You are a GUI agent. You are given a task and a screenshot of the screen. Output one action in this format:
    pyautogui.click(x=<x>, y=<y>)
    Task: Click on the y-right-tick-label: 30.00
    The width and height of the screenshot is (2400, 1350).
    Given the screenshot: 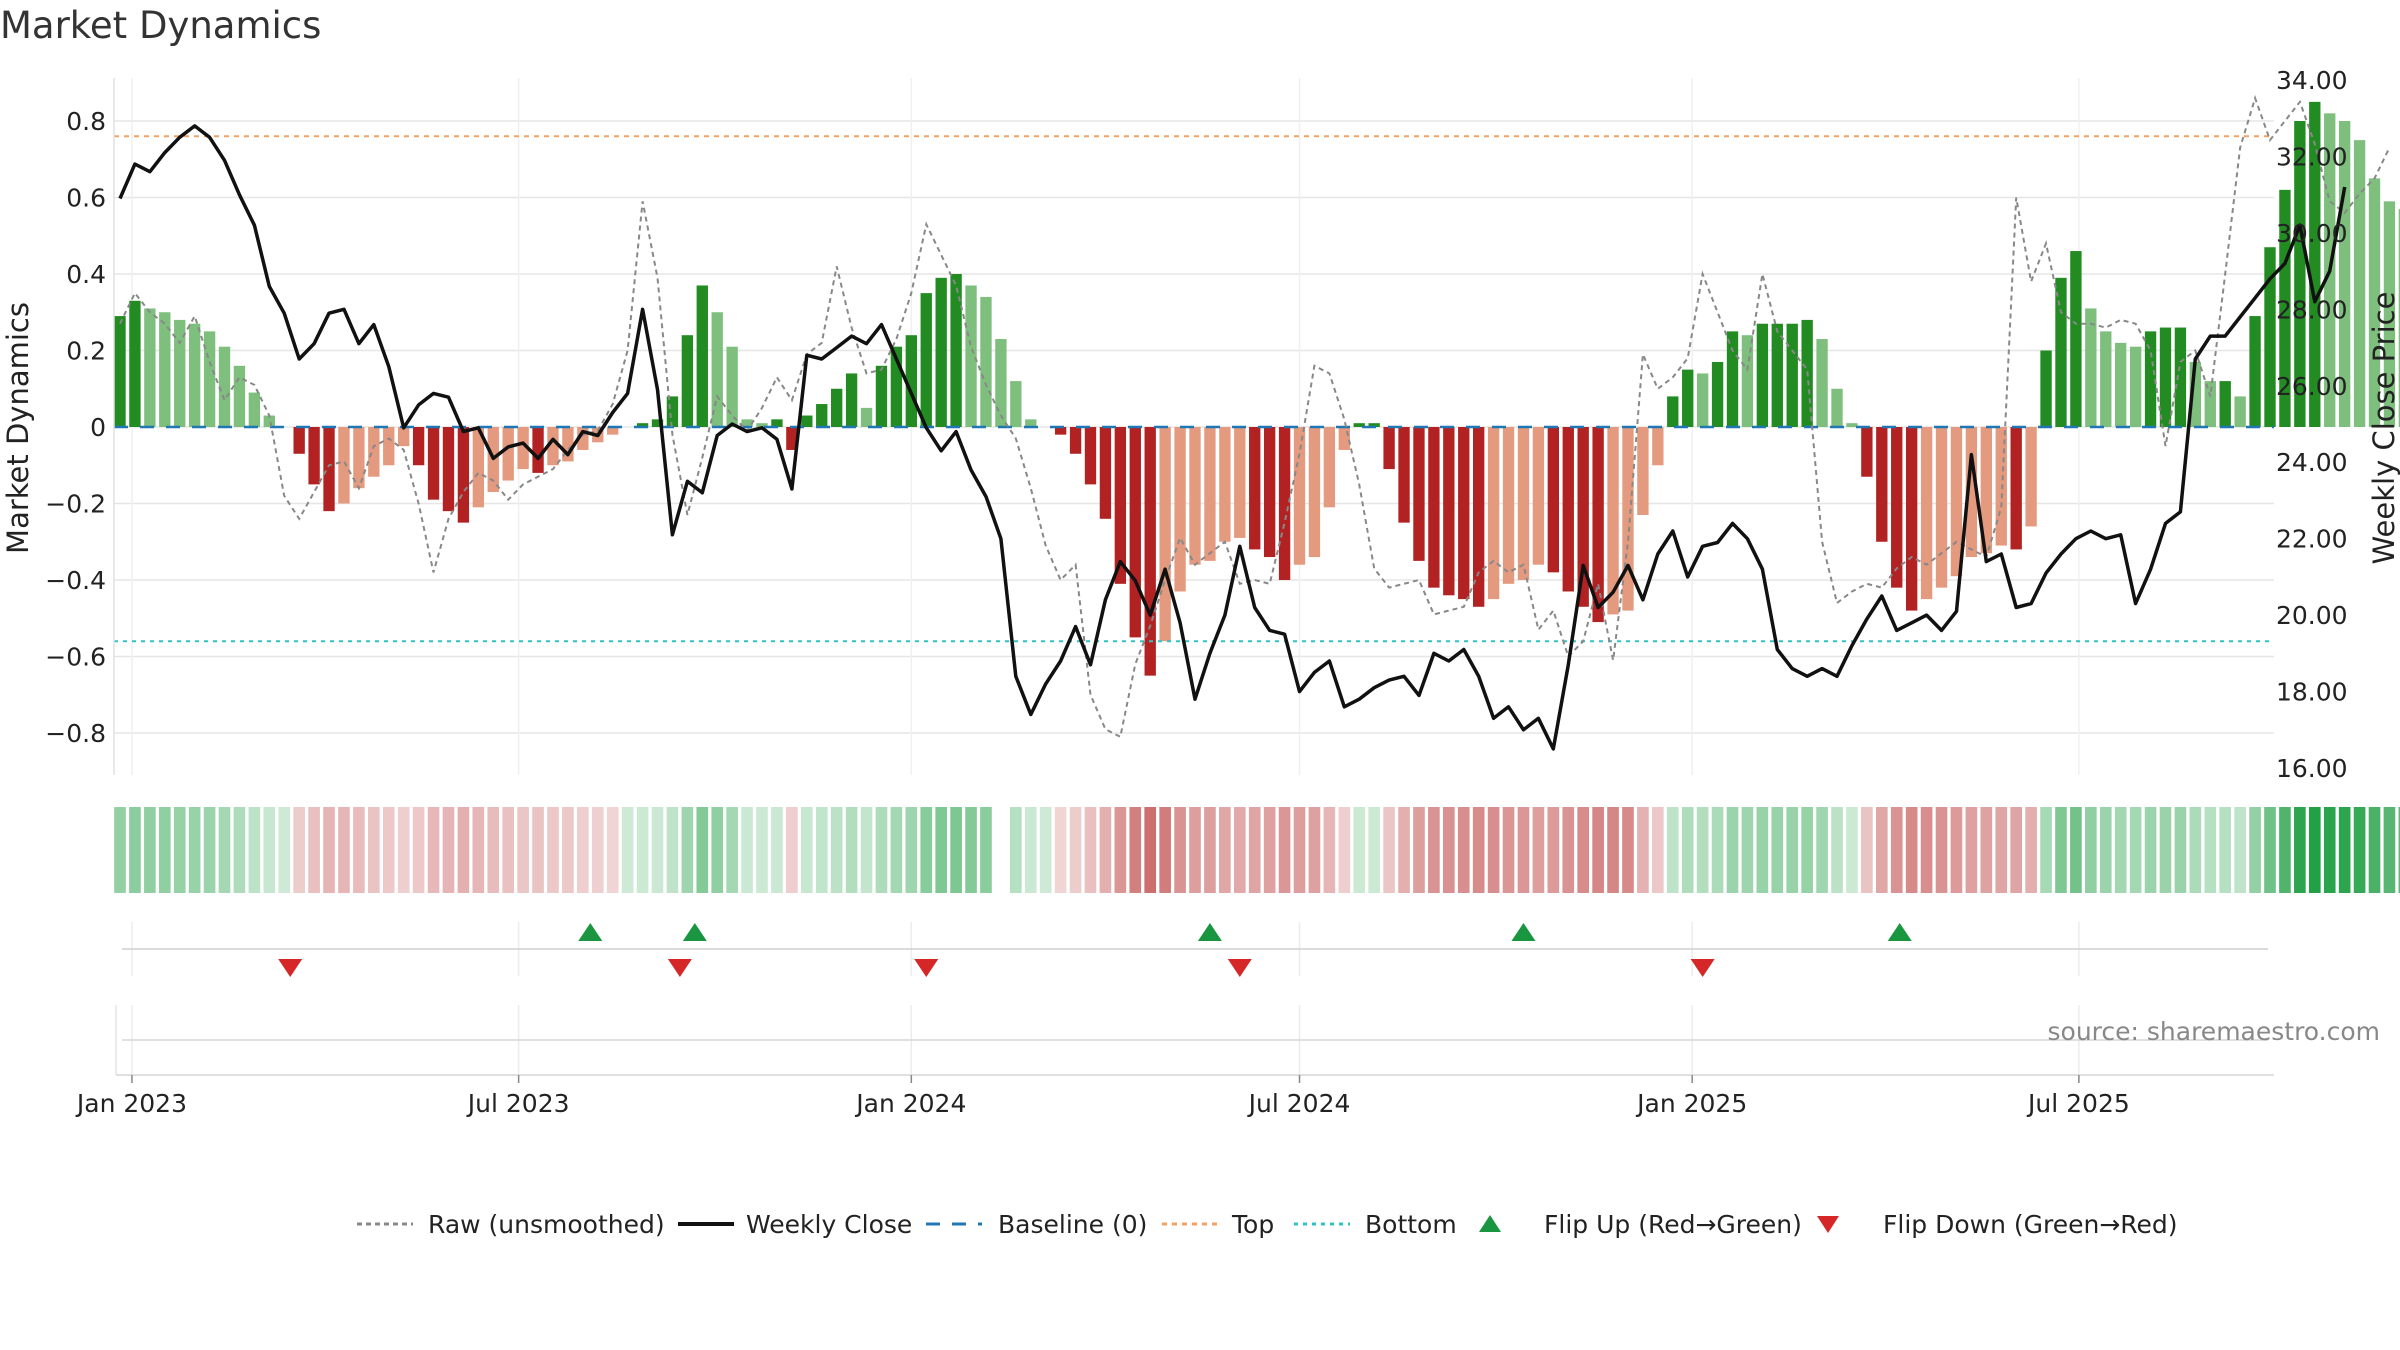 What is the action you would take?
    pyautogui.click(x=2312, y=233)
    